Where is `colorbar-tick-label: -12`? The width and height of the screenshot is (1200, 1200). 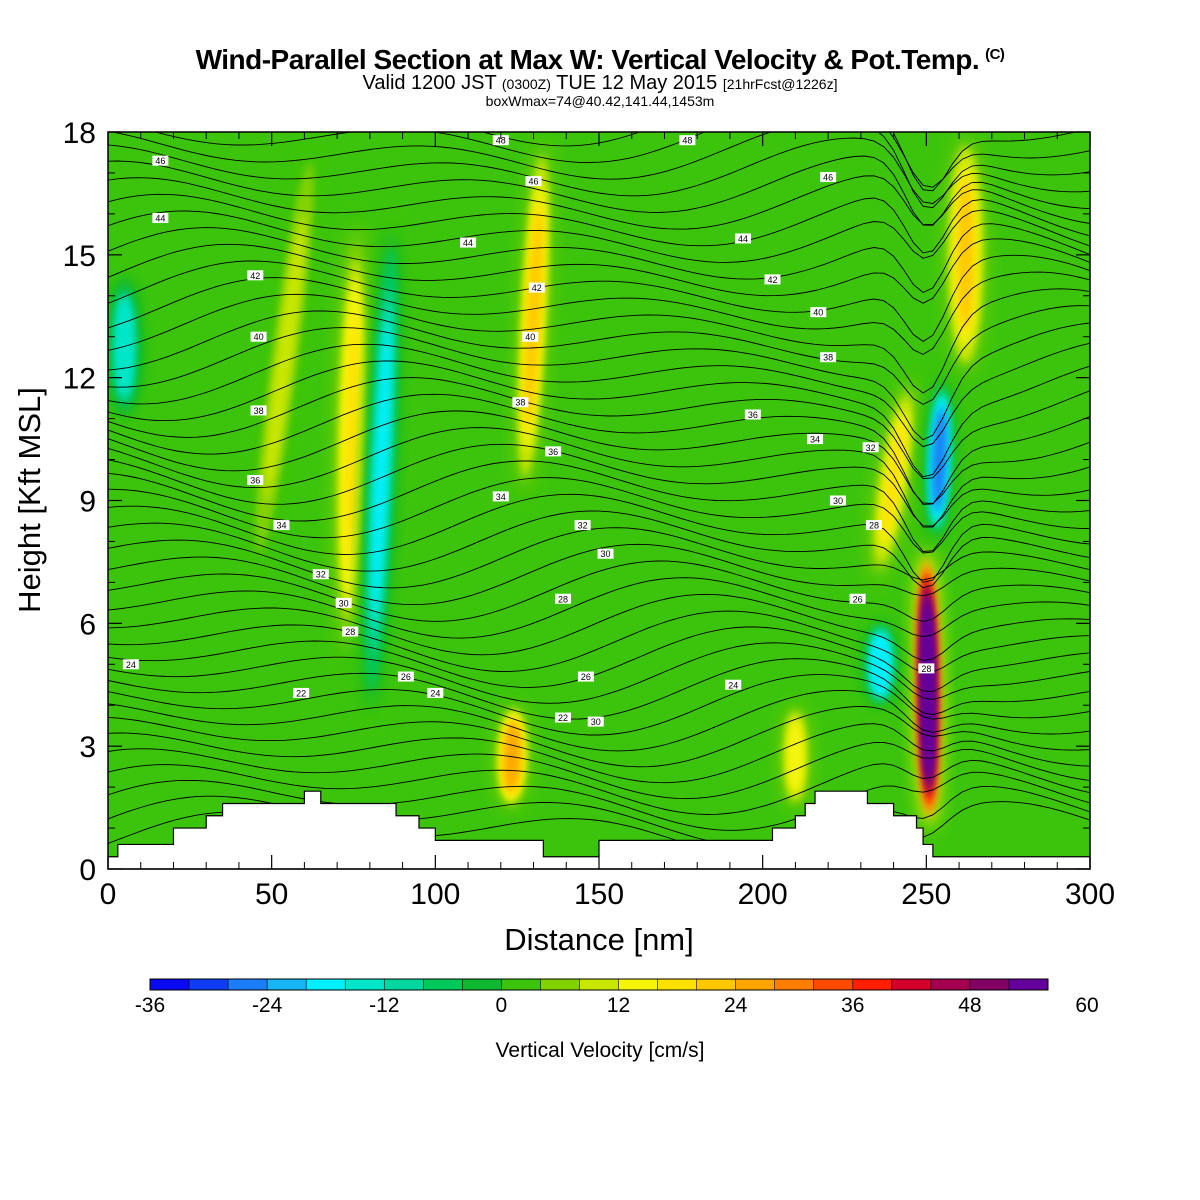 colorbar-tick-label: -12 is located at coordinates (384, 1005).